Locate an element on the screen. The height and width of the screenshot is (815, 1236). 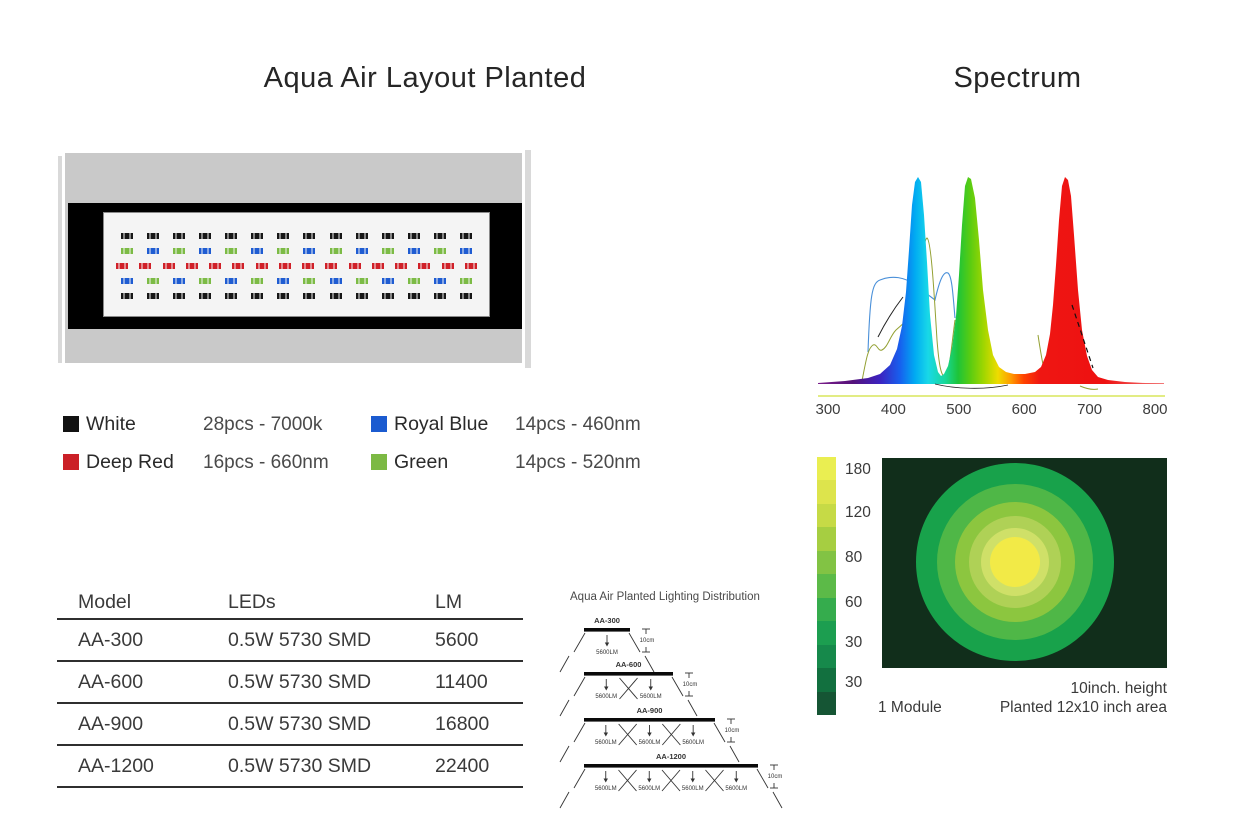
x-tick-label: 300 is located at coordinates (827, 409).